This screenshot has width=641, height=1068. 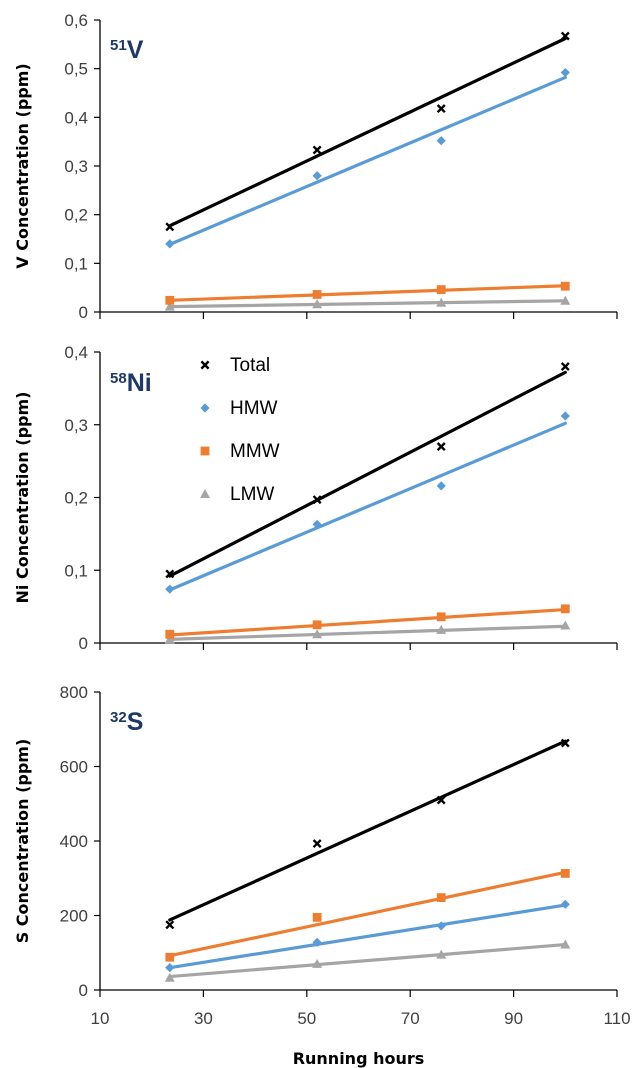 What do you see at coordinates (205, 451) in the screenshot?
I see `legend-marker-mmw` at bounding box center [205, 451].